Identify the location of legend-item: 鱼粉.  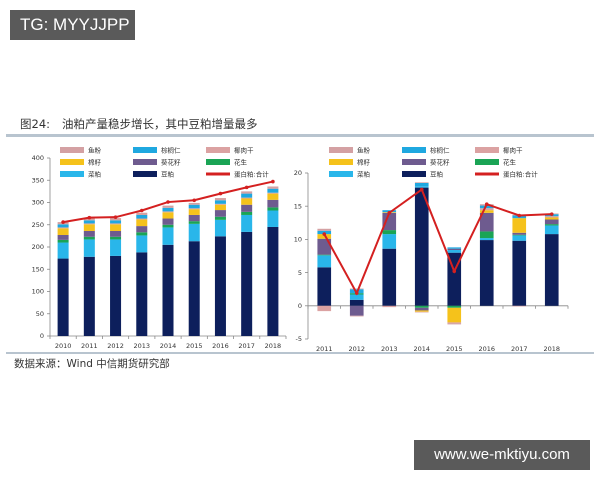
(81, 150).